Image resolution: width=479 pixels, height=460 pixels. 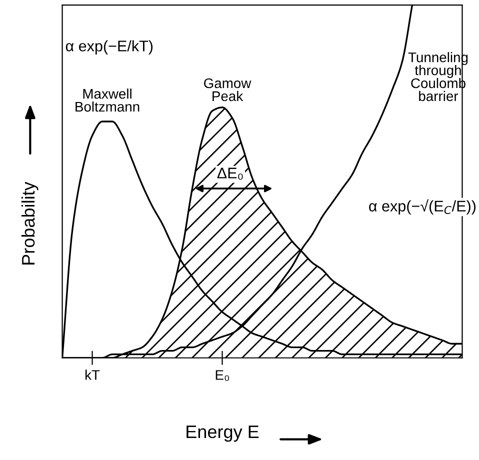 I want to click on annotation: ΔE₀, so click(x=230, y=174).